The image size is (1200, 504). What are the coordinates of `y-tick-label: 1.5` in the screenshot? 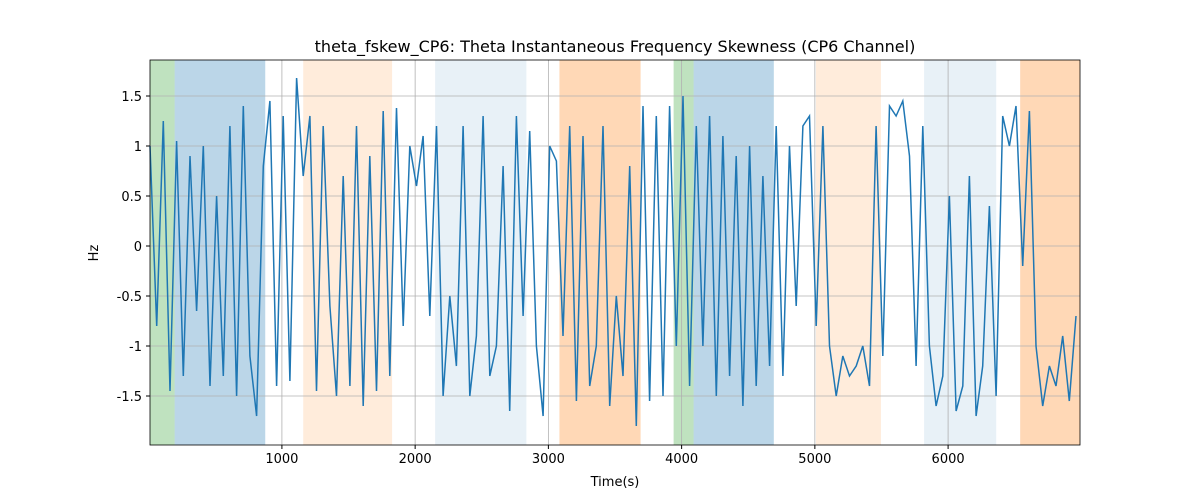 It's located at (131, 97).